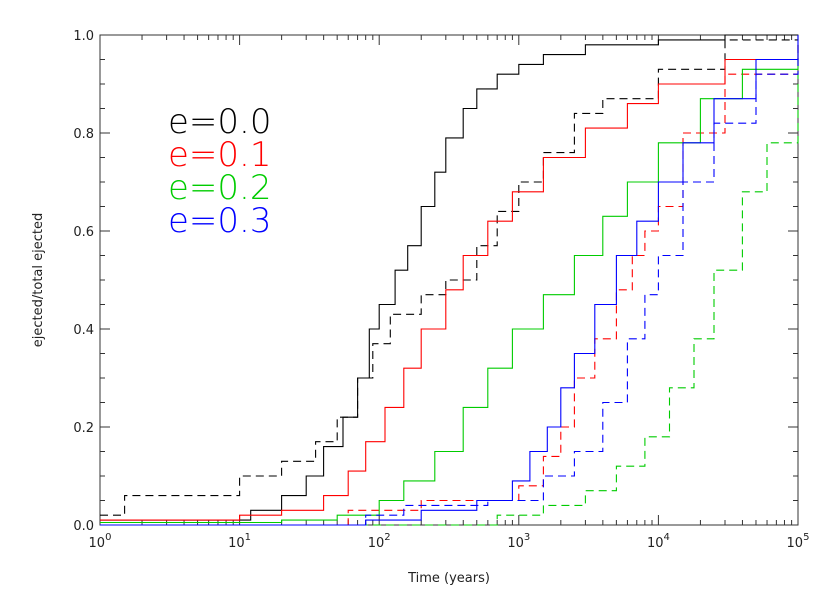 The image size is (830, 593). I want to click on x-tick-label: 10⁰, so click(100, 541).